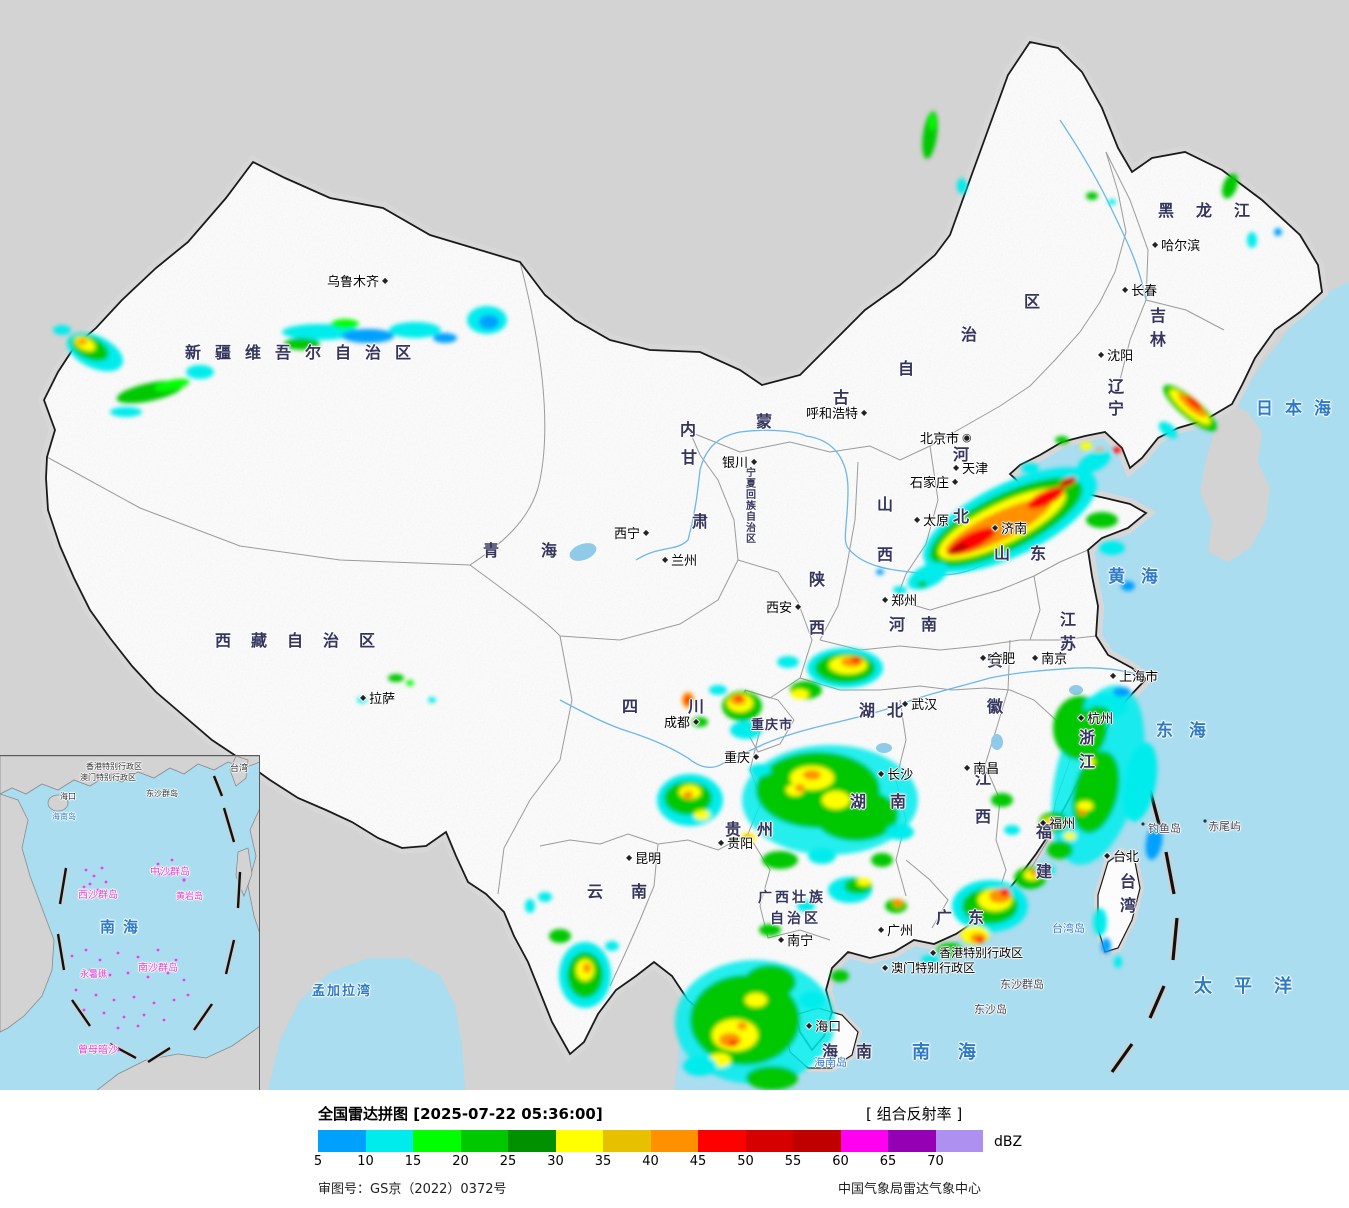 The width and height of the screenshot is (1349, 1208). Describe the element at coordinates (1008, 1142) in the screenshot. I see `legend-unit: dBZ` at that location.